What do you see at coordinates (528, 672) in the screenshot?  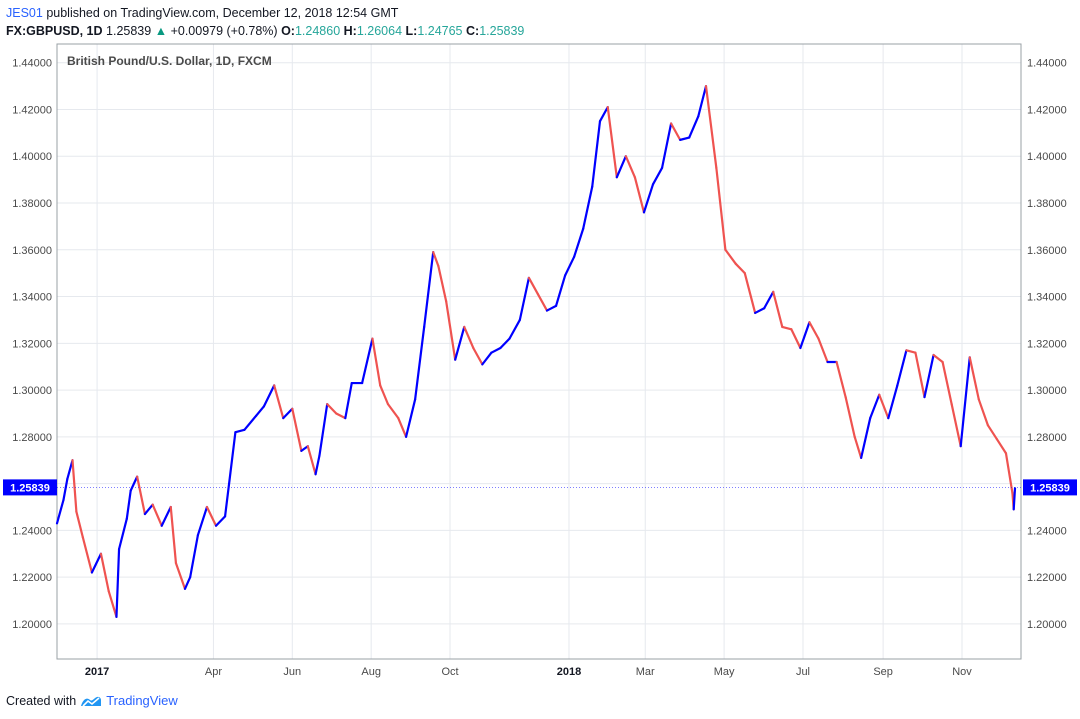 I see `x-axis: 2017 Apr Jun Aug Oct 2018 Mar May Jul Sep Nov` at bounding box center [528, 672].